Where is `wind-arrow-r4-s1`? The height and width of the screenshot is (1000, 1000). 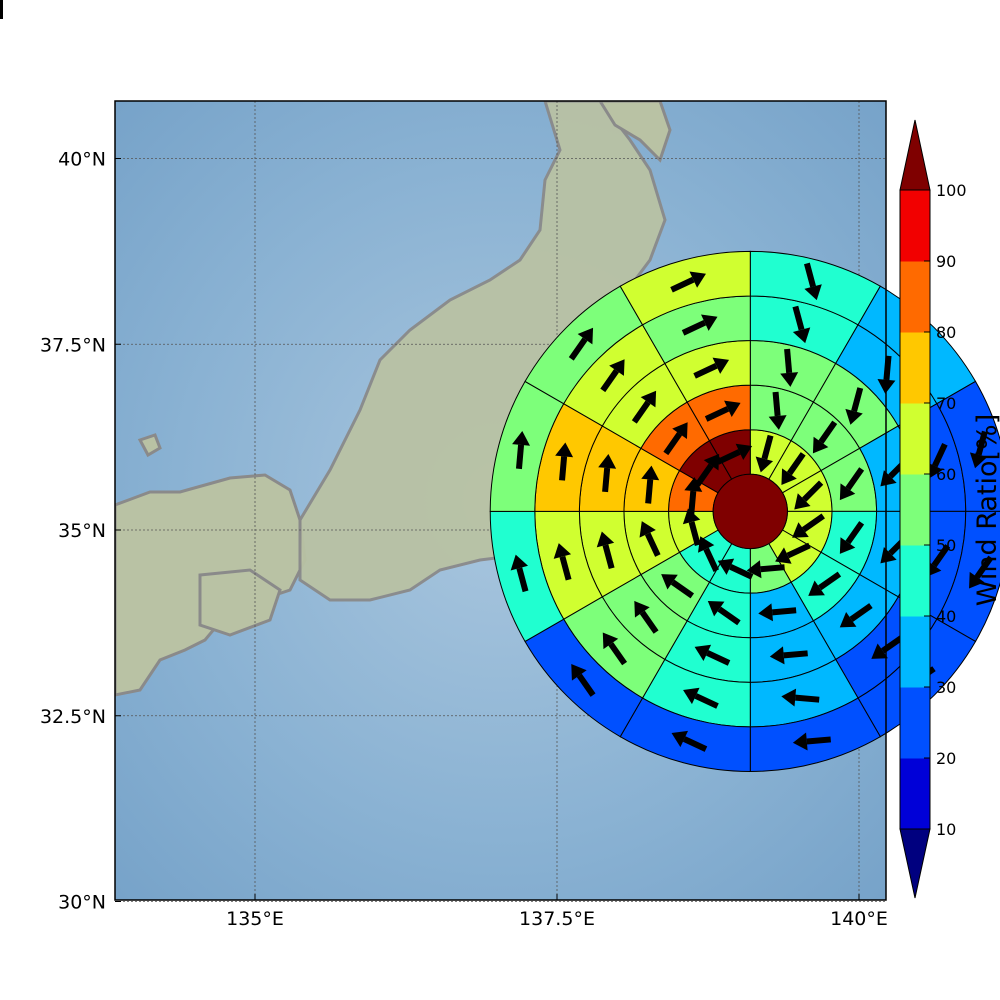
wind-arrow-r4-s1 is located at coordinates (801, 324).